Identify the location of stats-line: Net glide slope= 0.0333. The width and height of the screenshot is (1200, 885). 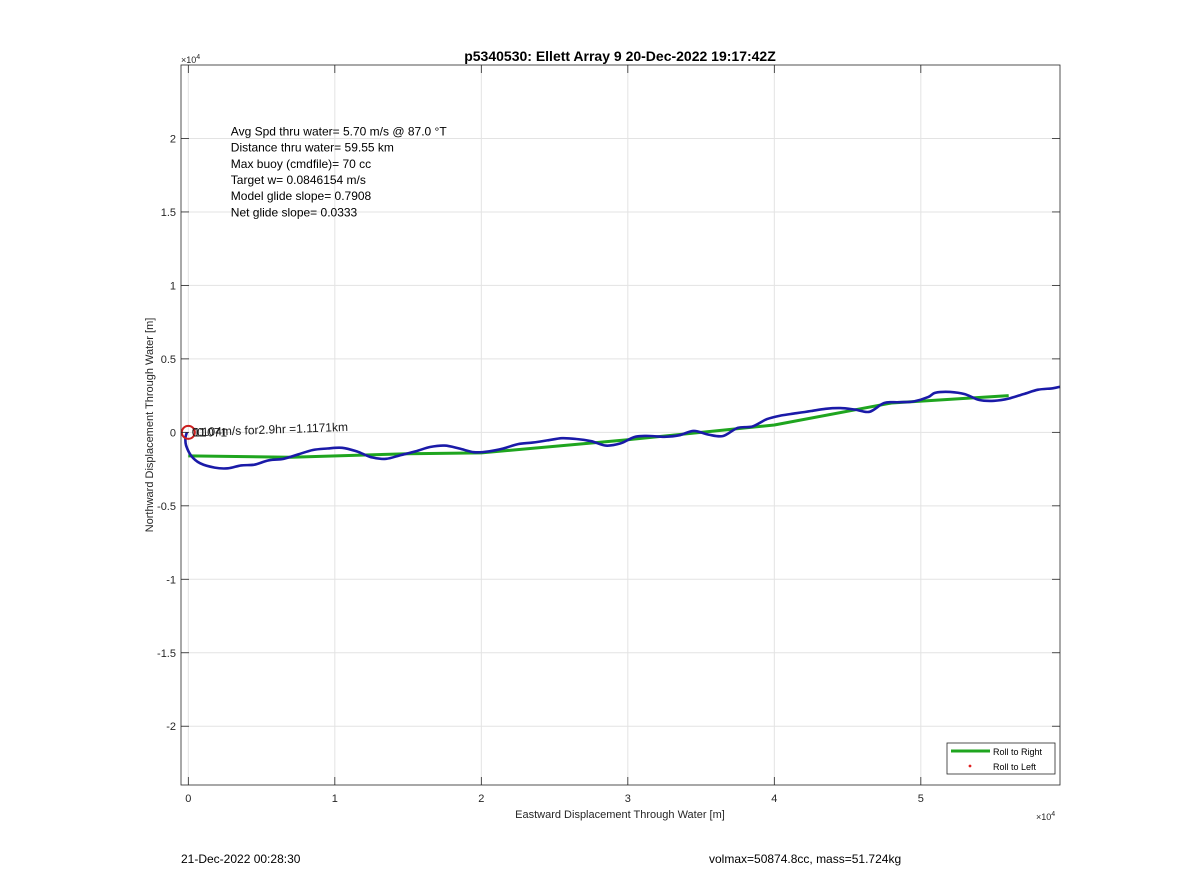
(294, 212).